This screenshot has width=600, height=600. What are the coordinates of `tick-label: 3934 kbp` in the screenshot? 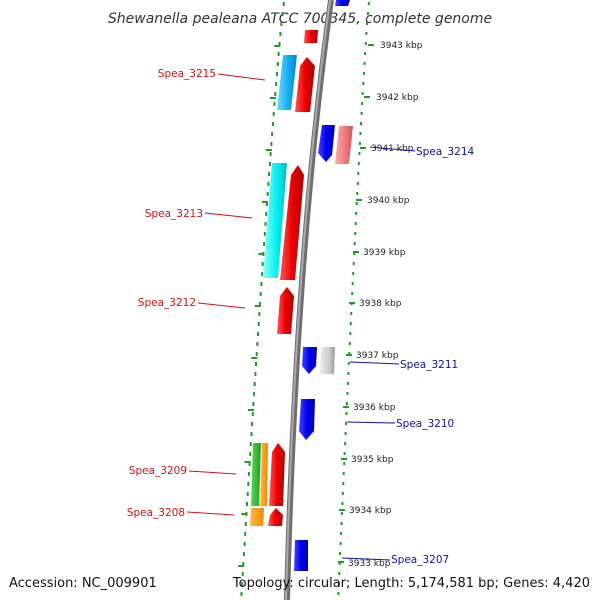 It's located at (370, 511).